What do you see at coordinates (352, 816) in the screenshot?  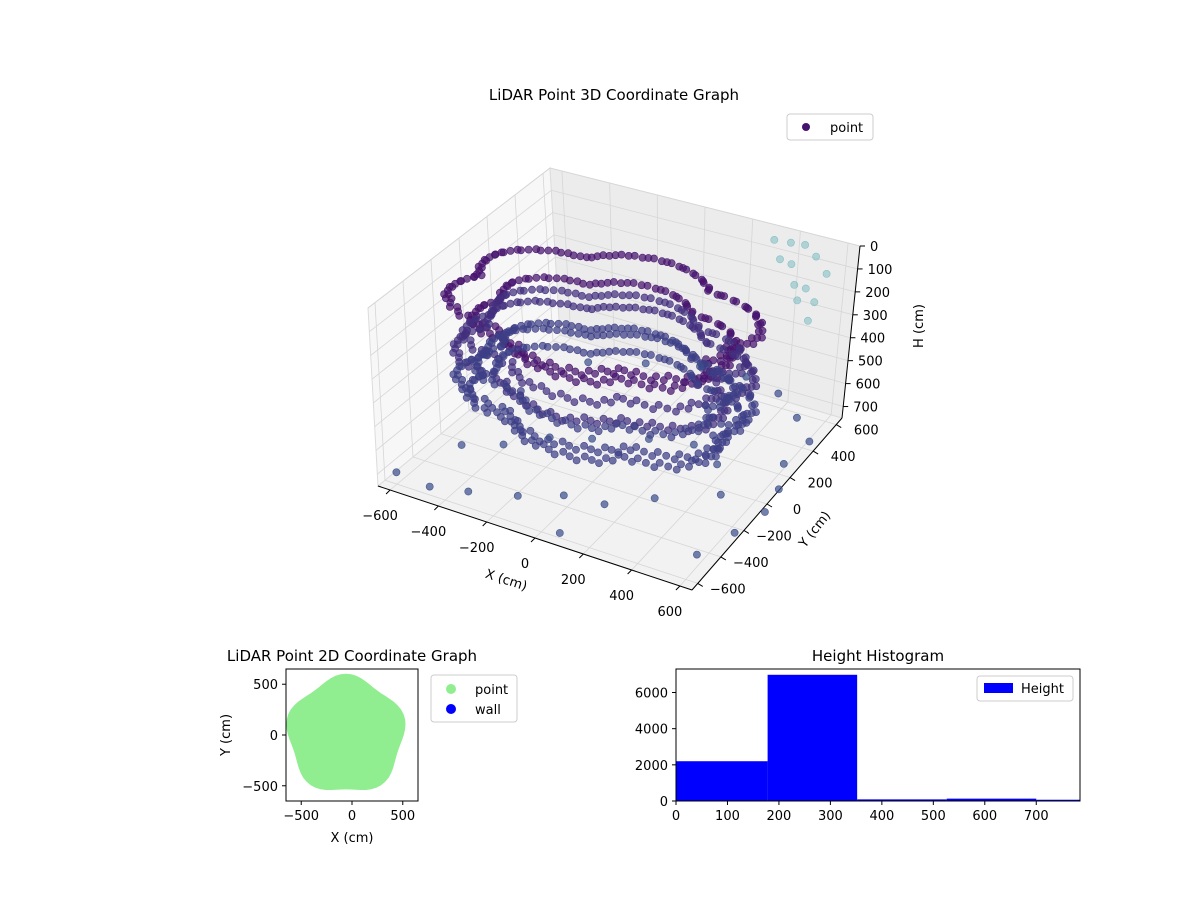 I see `chart-2d-x-tick-label: 0` at bounding box center [352, 816].